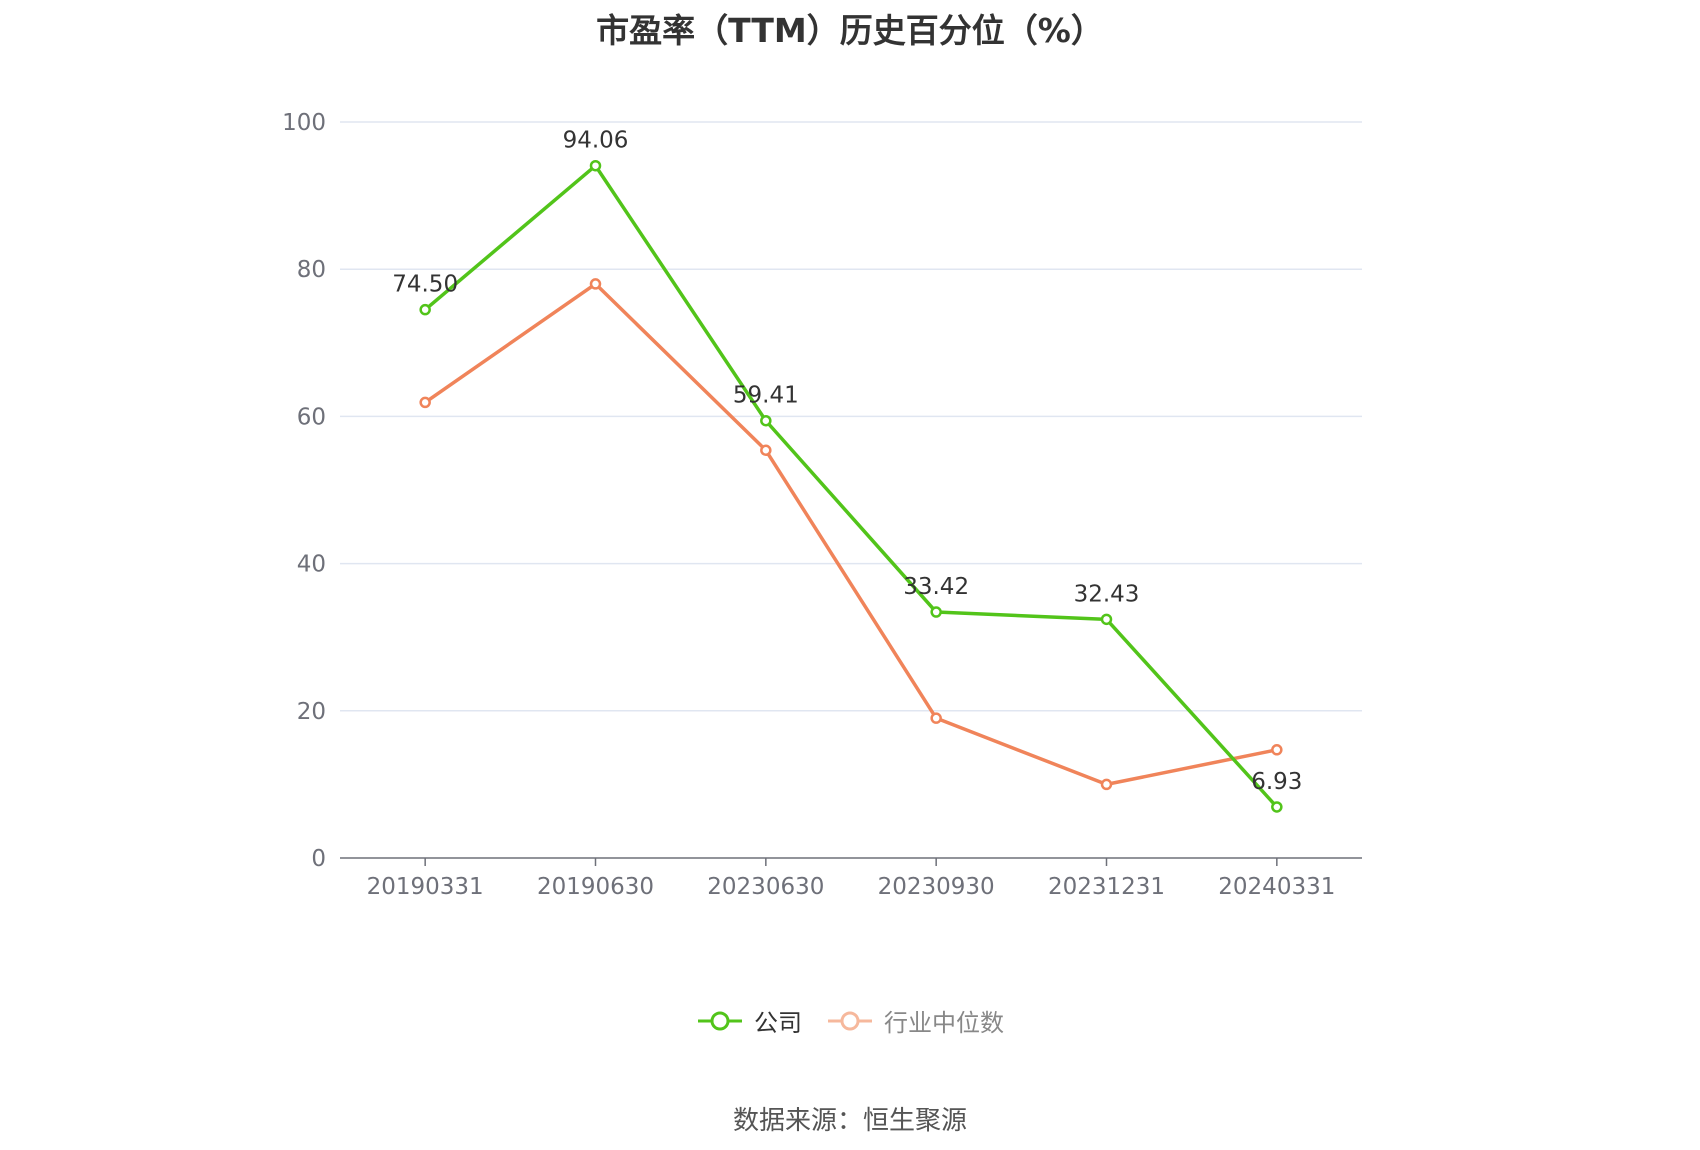 The width and height of the screenshot is (1700, 1150). I want to click on y-tick-label: 40, so click(311, 565).